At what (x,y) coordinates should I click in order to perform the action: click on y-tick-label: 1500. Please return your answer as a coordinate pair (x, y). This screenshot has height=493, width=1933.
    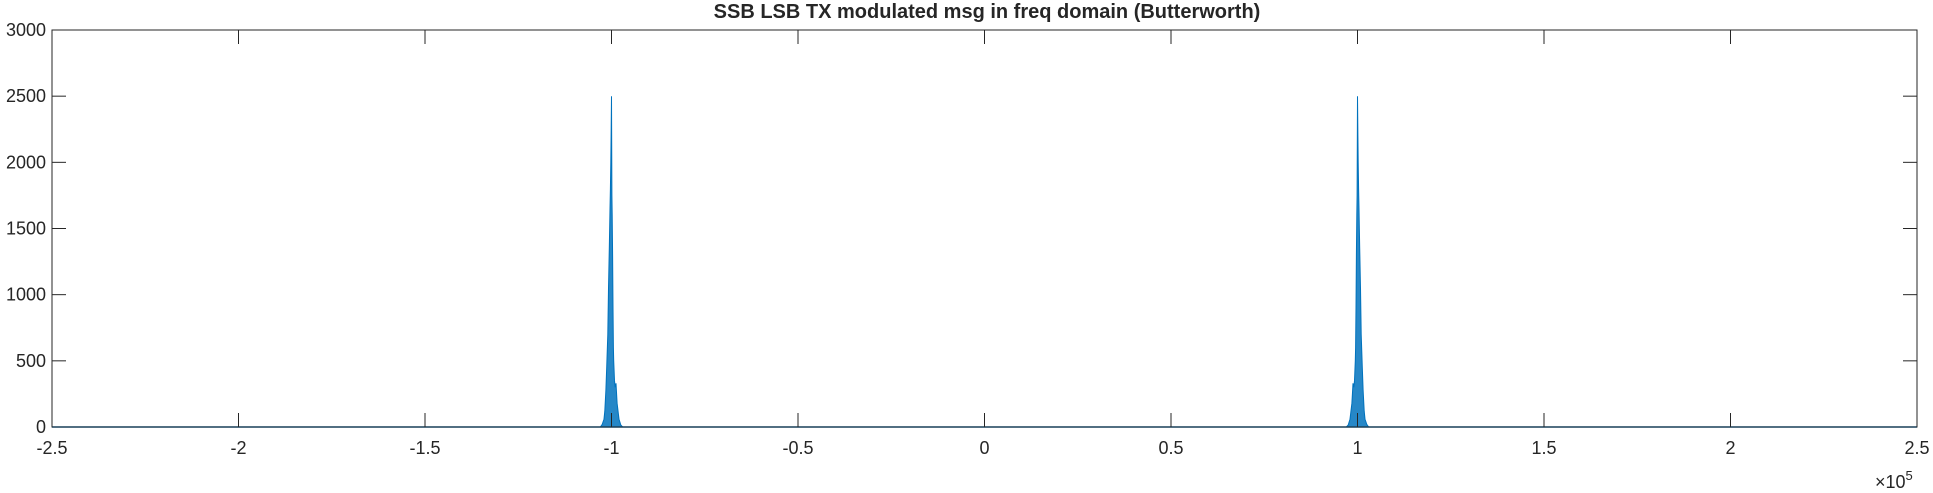
    Looking at the image, I should click on (26, 229).